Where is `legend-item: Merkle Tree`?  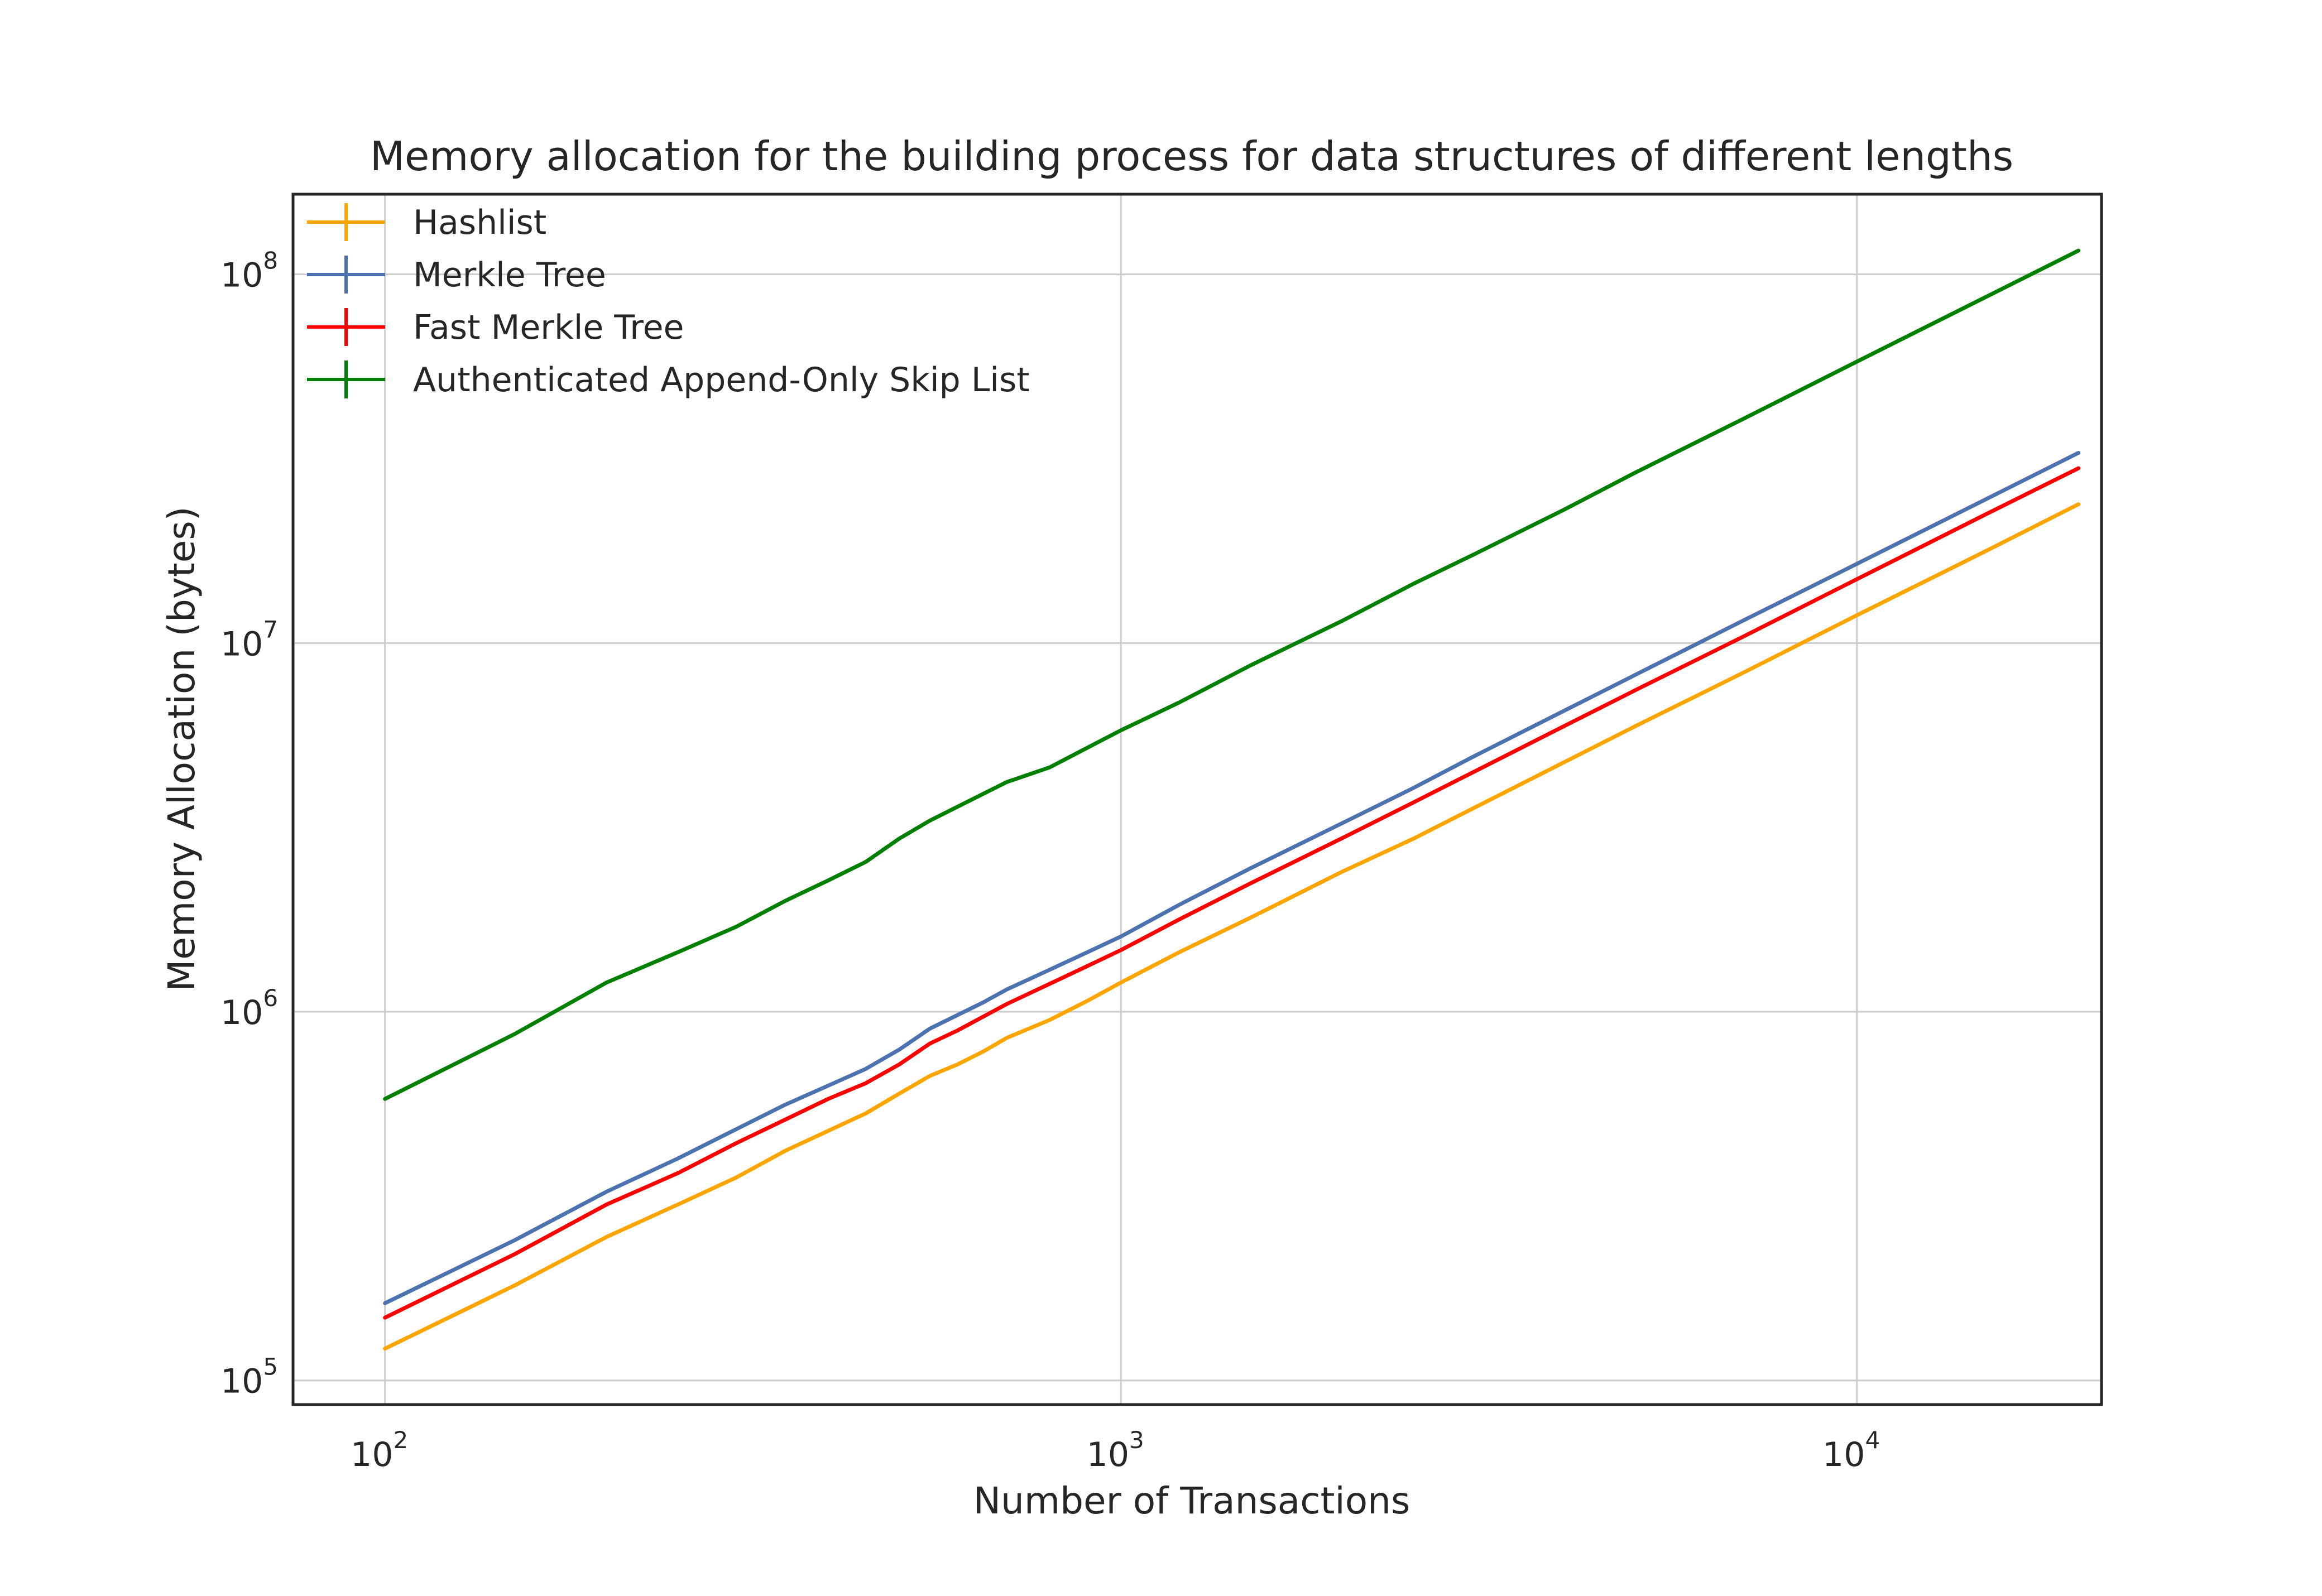
legend-item: Merkle Tree is located at coordinates (456, 275).